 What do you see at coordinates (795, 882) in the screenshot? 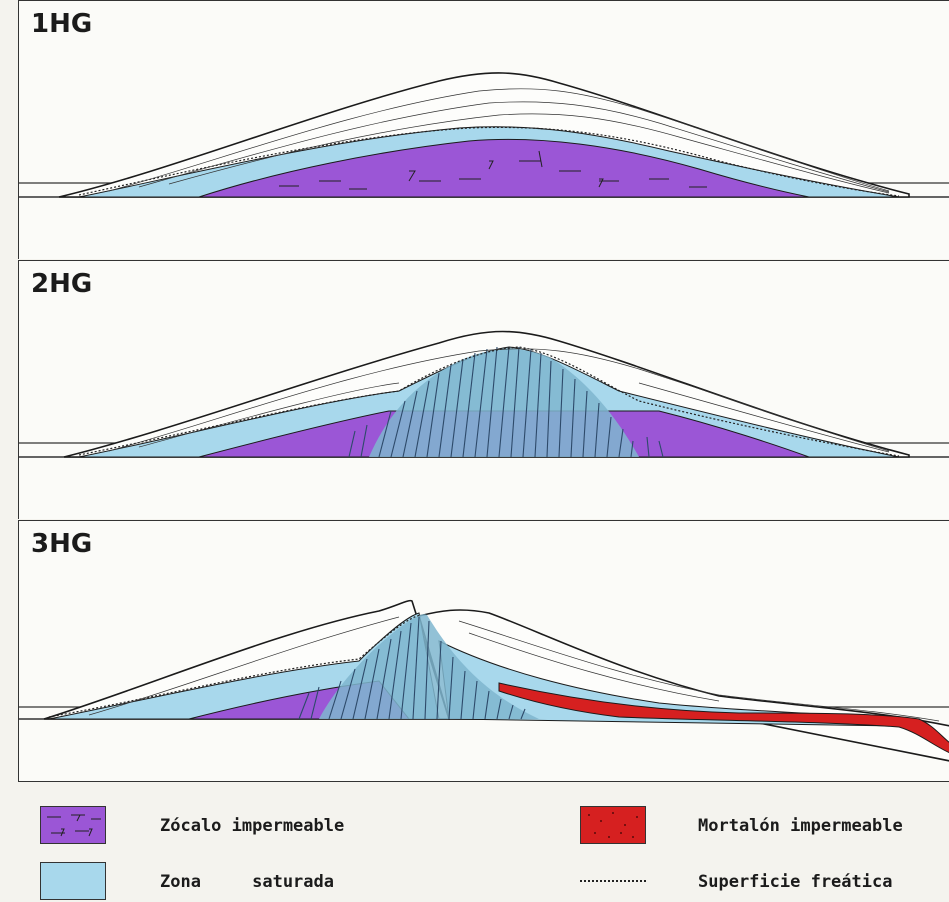
I see `legend-label-superficie: Superficie freática` at bounding box center [795, 882].